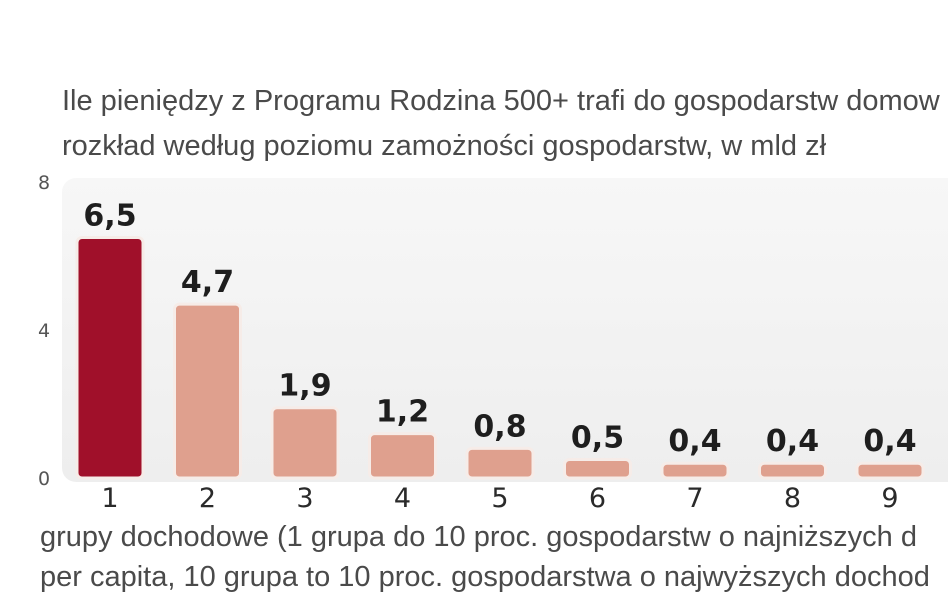  What do you see at coordinates (207, 282) in the screenshot?
I see `data-label: 4,7` at bounding box center [207, 282].